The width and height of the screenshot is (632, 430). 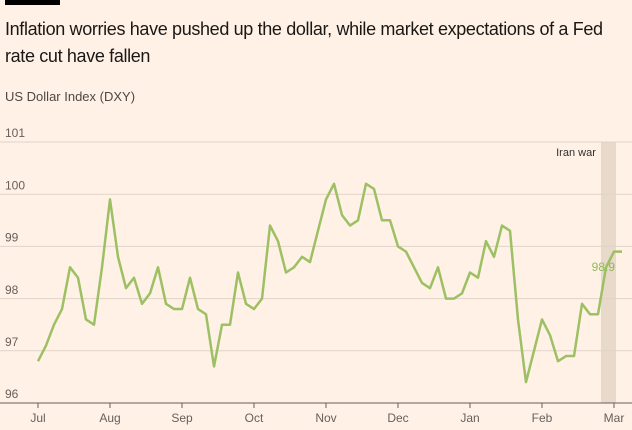 What do you see at coordinates (109, 418) in the screenshot?
I see `x-tick-label: Aug` at bounding box center [109, 418].